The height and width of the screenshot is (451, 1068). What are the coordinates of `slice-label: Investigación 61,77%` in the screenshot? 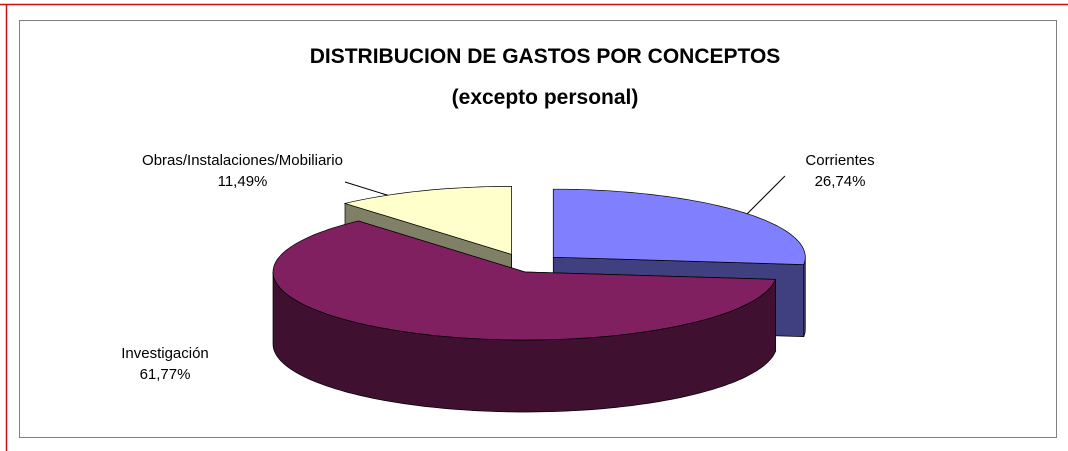 It's located at (165, 364).